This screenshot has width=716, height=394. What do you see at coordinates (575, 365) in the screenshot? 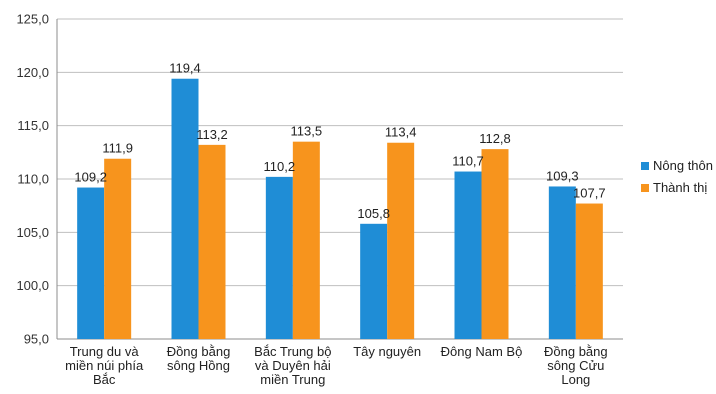
I see `x-tick-label: sông Cửu` at bounding box center [575, 365].